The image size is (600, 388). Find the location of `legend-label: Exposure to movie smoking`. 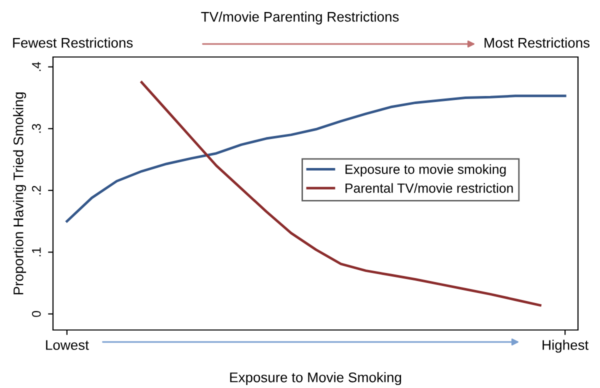

legend-label: Exposure to movie smoking is located at coordinates (426, 170).